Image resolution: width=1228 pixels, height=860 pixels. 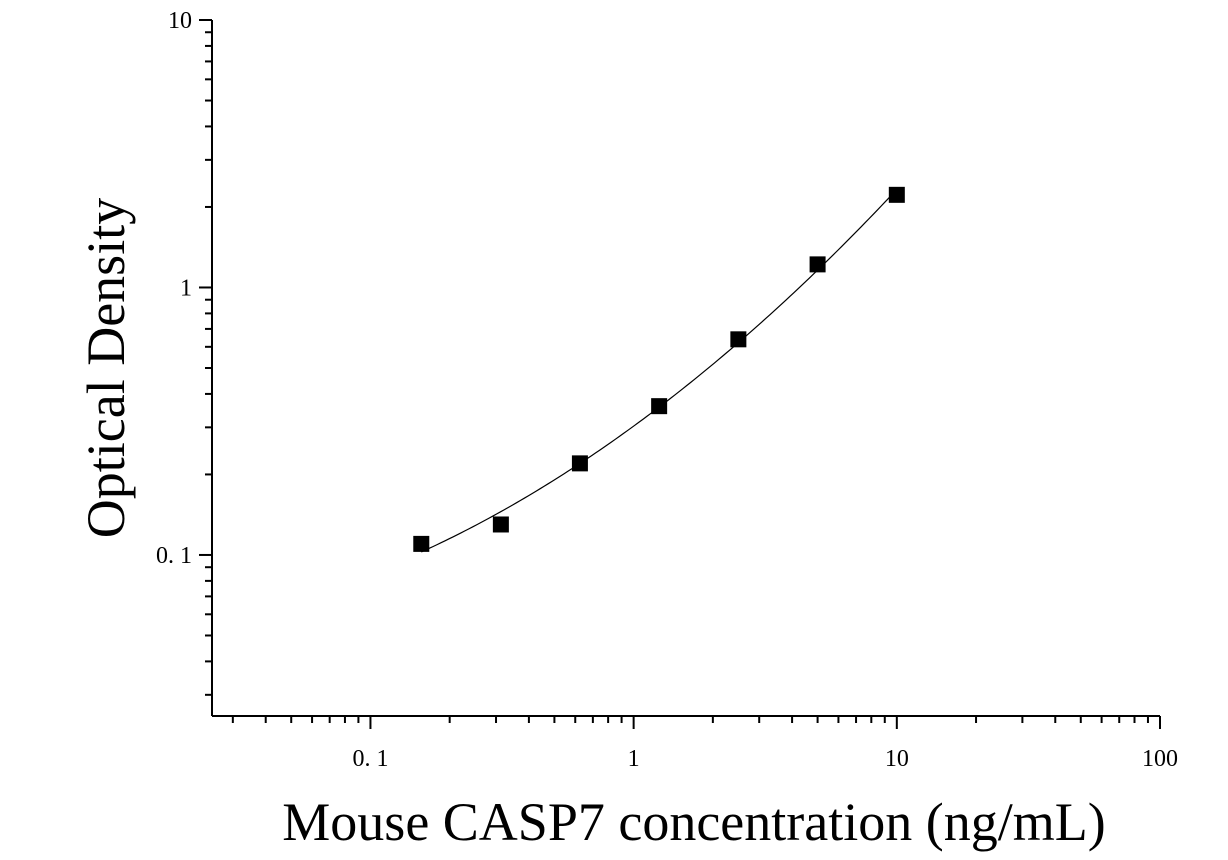 What do you see at coordinates (897, 759) in the screenshot?
I see `x-tick-label: 10` at bounding box center [897, 759].